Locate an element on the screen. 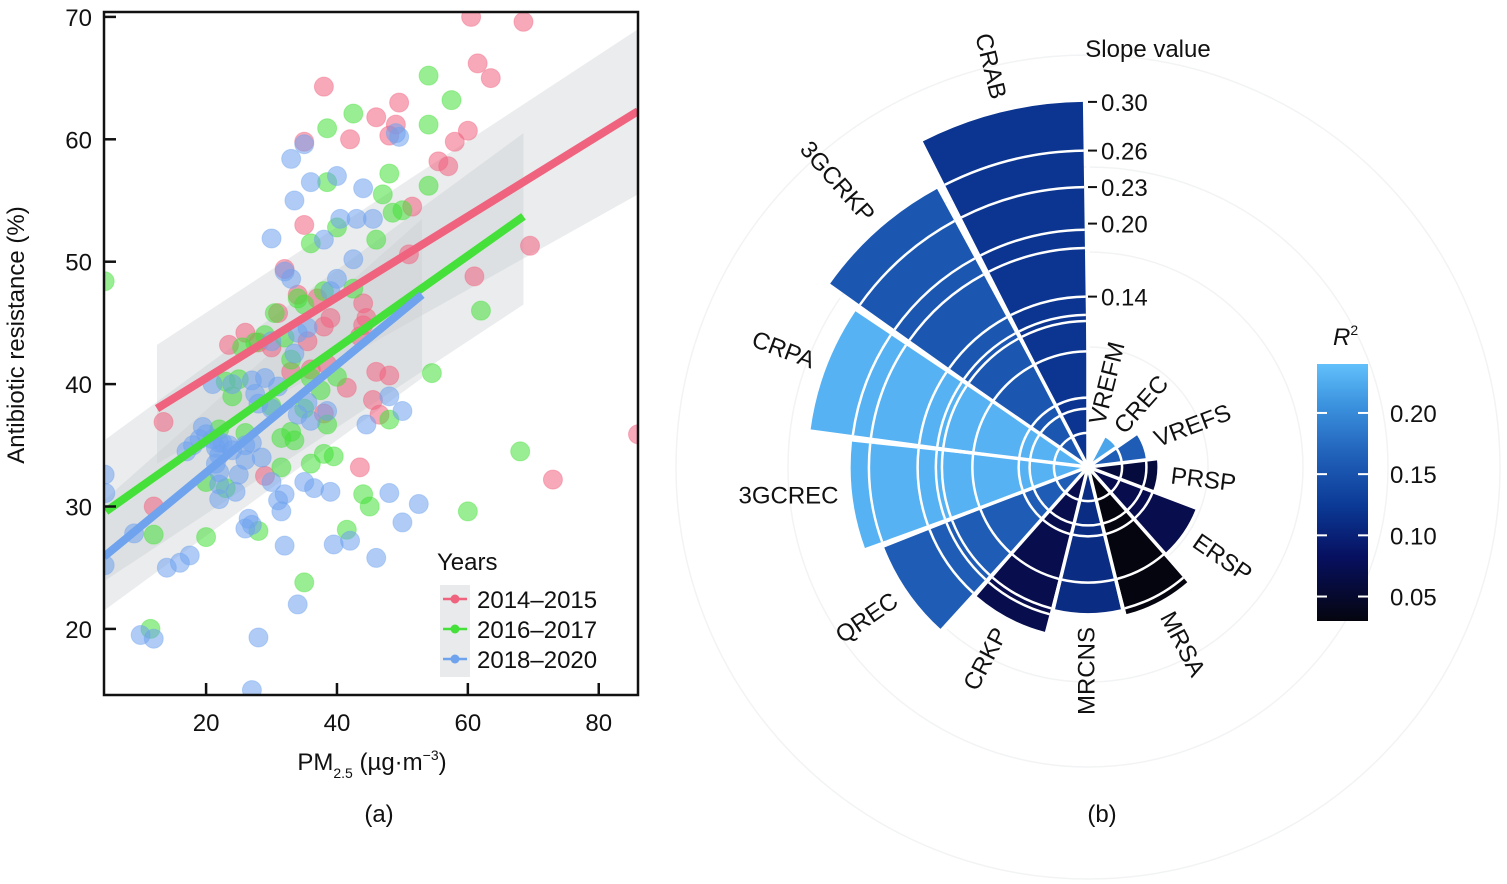 This screenshot has height=884, width=1507. y-tick-label: 30 is located at coordinates (78, 508).